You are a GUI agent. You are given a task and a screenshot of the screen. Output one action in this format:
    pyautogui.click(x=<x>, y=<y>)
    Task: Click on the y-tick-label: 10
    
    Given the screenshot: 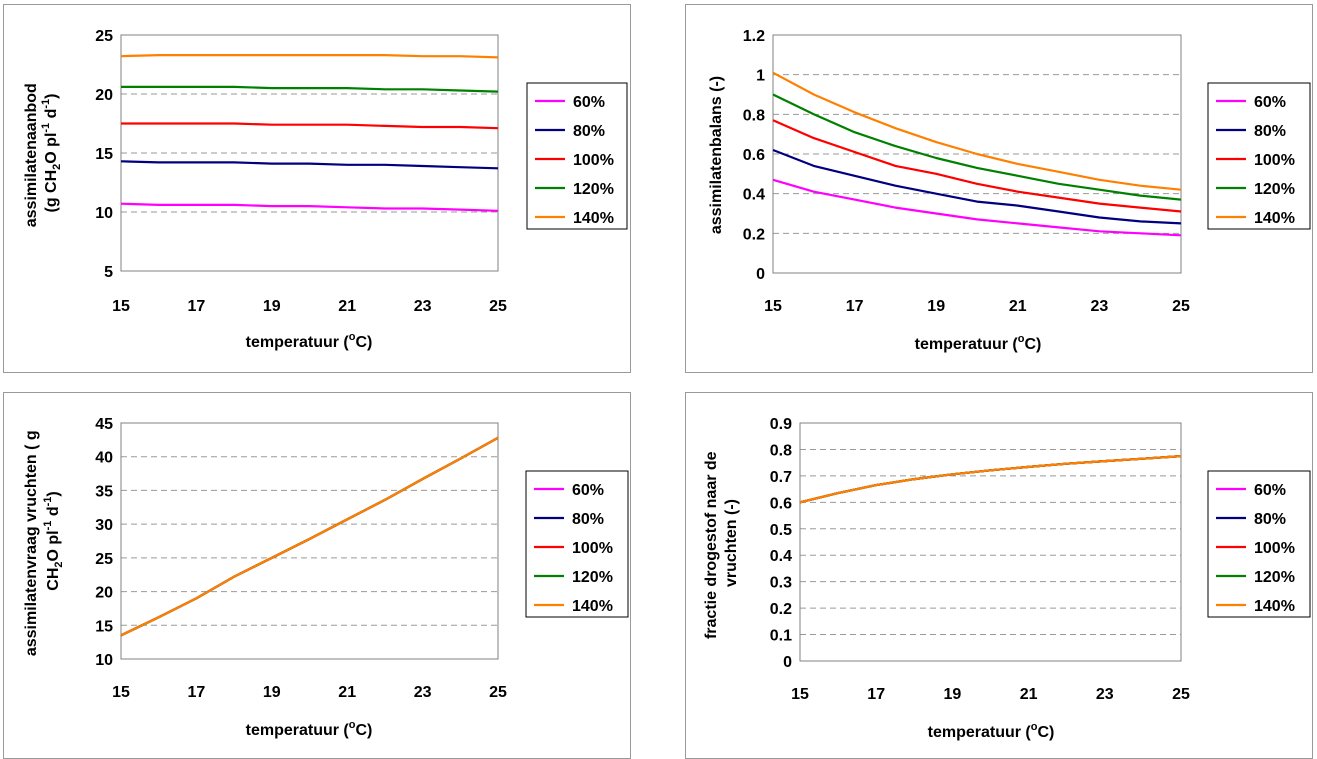 What is the action you would take?
    pyautogui.click(x=104, y=213)
    